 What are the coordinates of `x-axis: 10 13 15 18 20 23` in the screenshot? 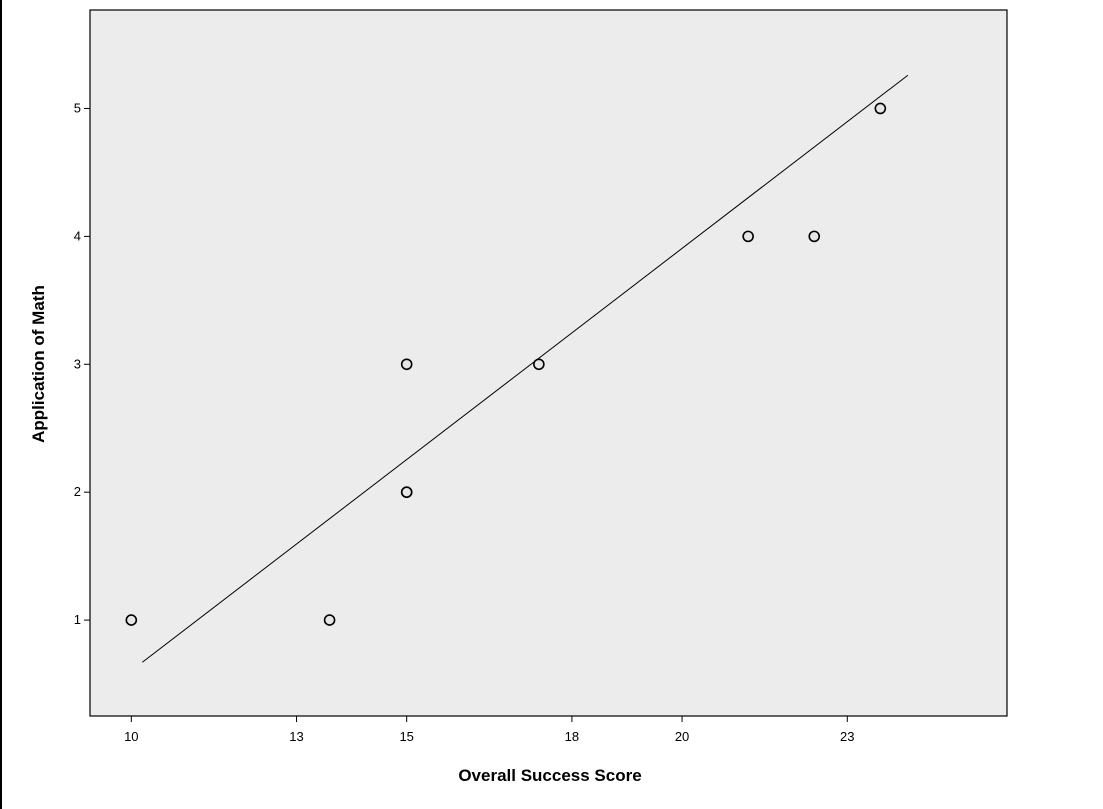 It's located at (489, 730).